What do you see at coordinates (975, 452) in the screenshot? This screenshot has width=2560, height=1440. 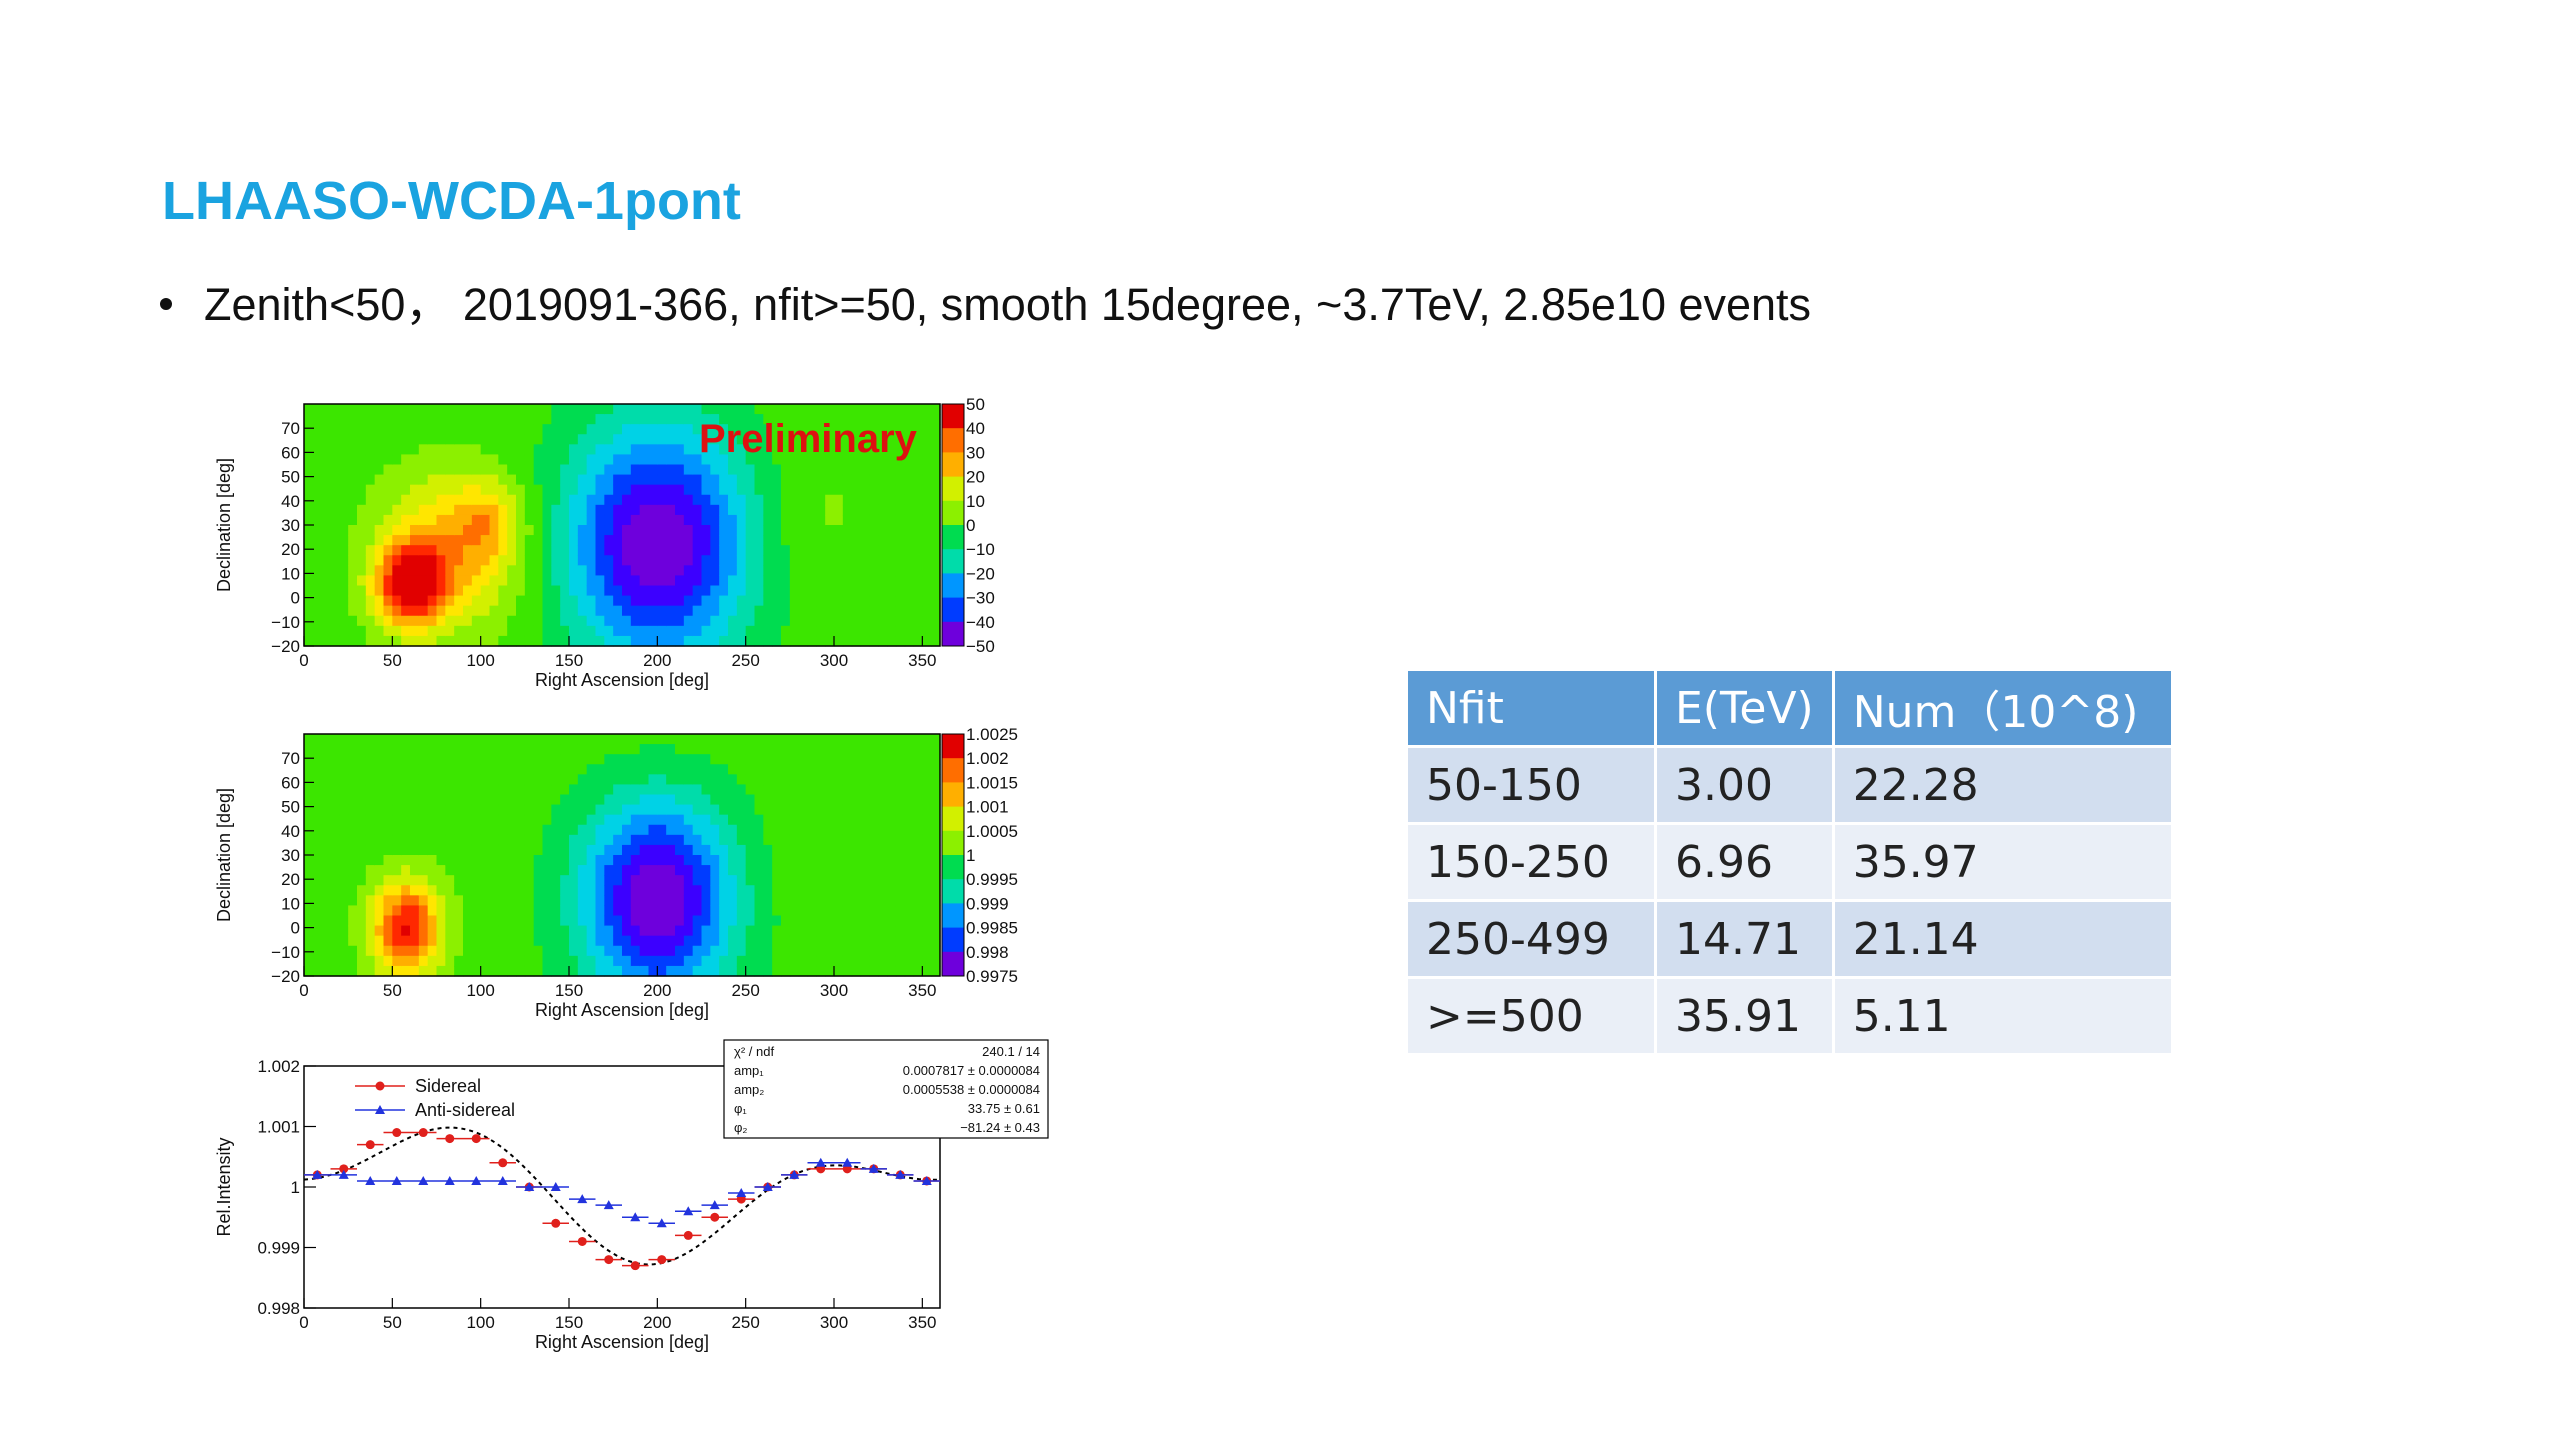 I see `colorbar-tick-label: 30` at bounding box center [975, 452].